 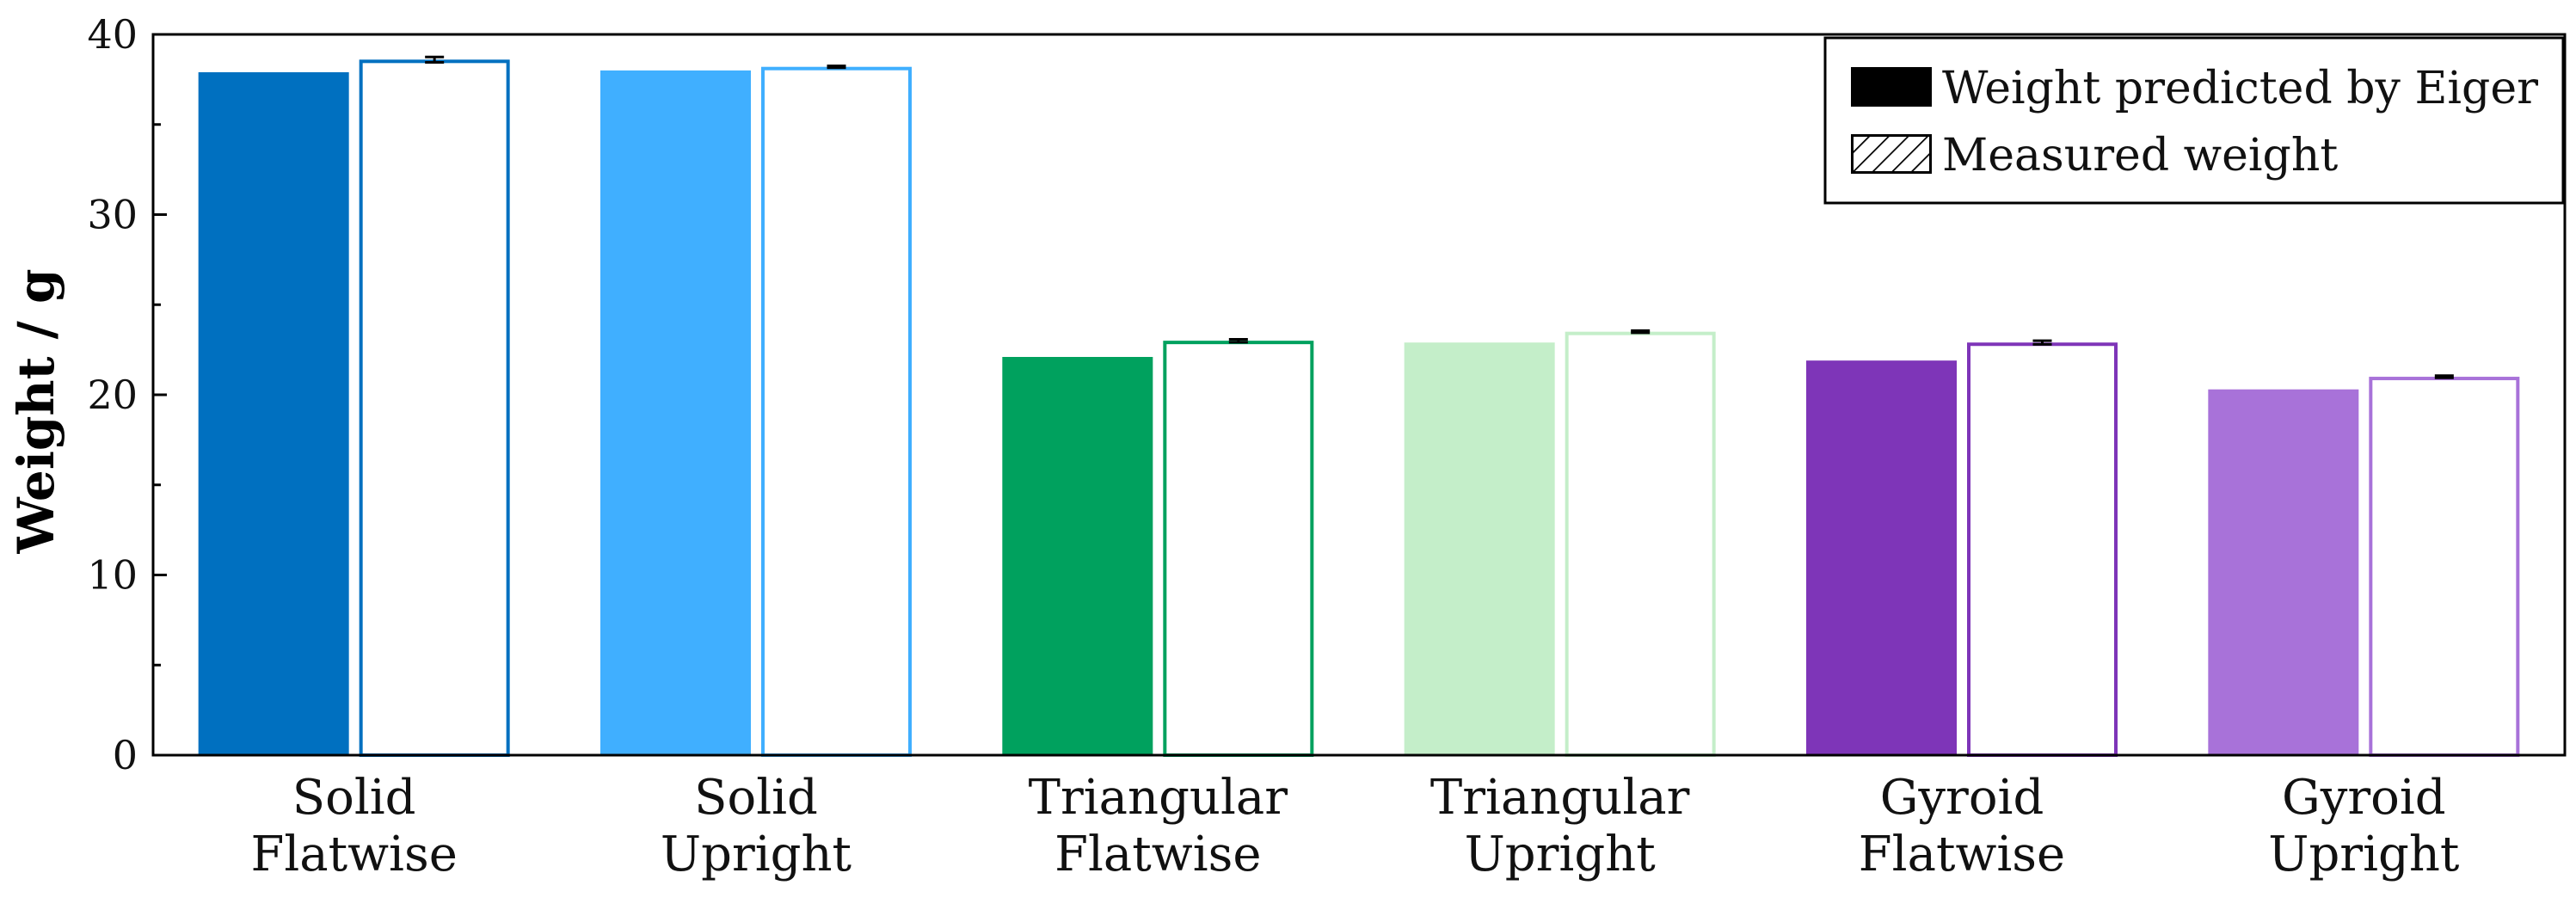 I want to click on y-tick-label: 40, so click(x=112, y=34).